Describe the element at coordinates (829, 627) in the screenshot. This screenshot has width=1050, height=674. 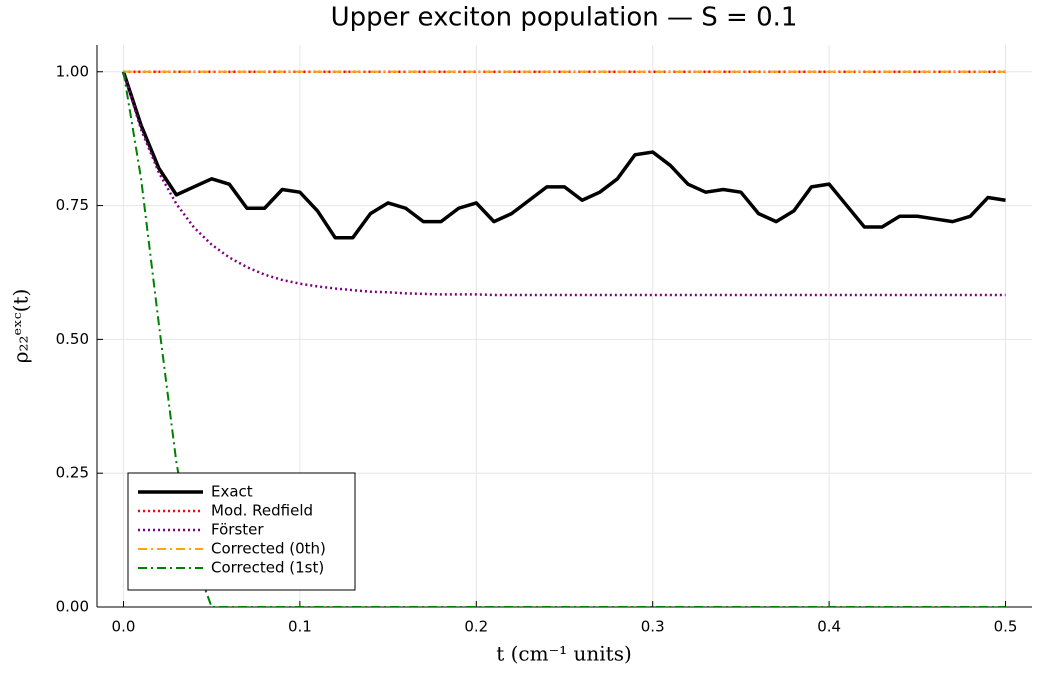
I see `x-tick-label: 0.4` at that location.